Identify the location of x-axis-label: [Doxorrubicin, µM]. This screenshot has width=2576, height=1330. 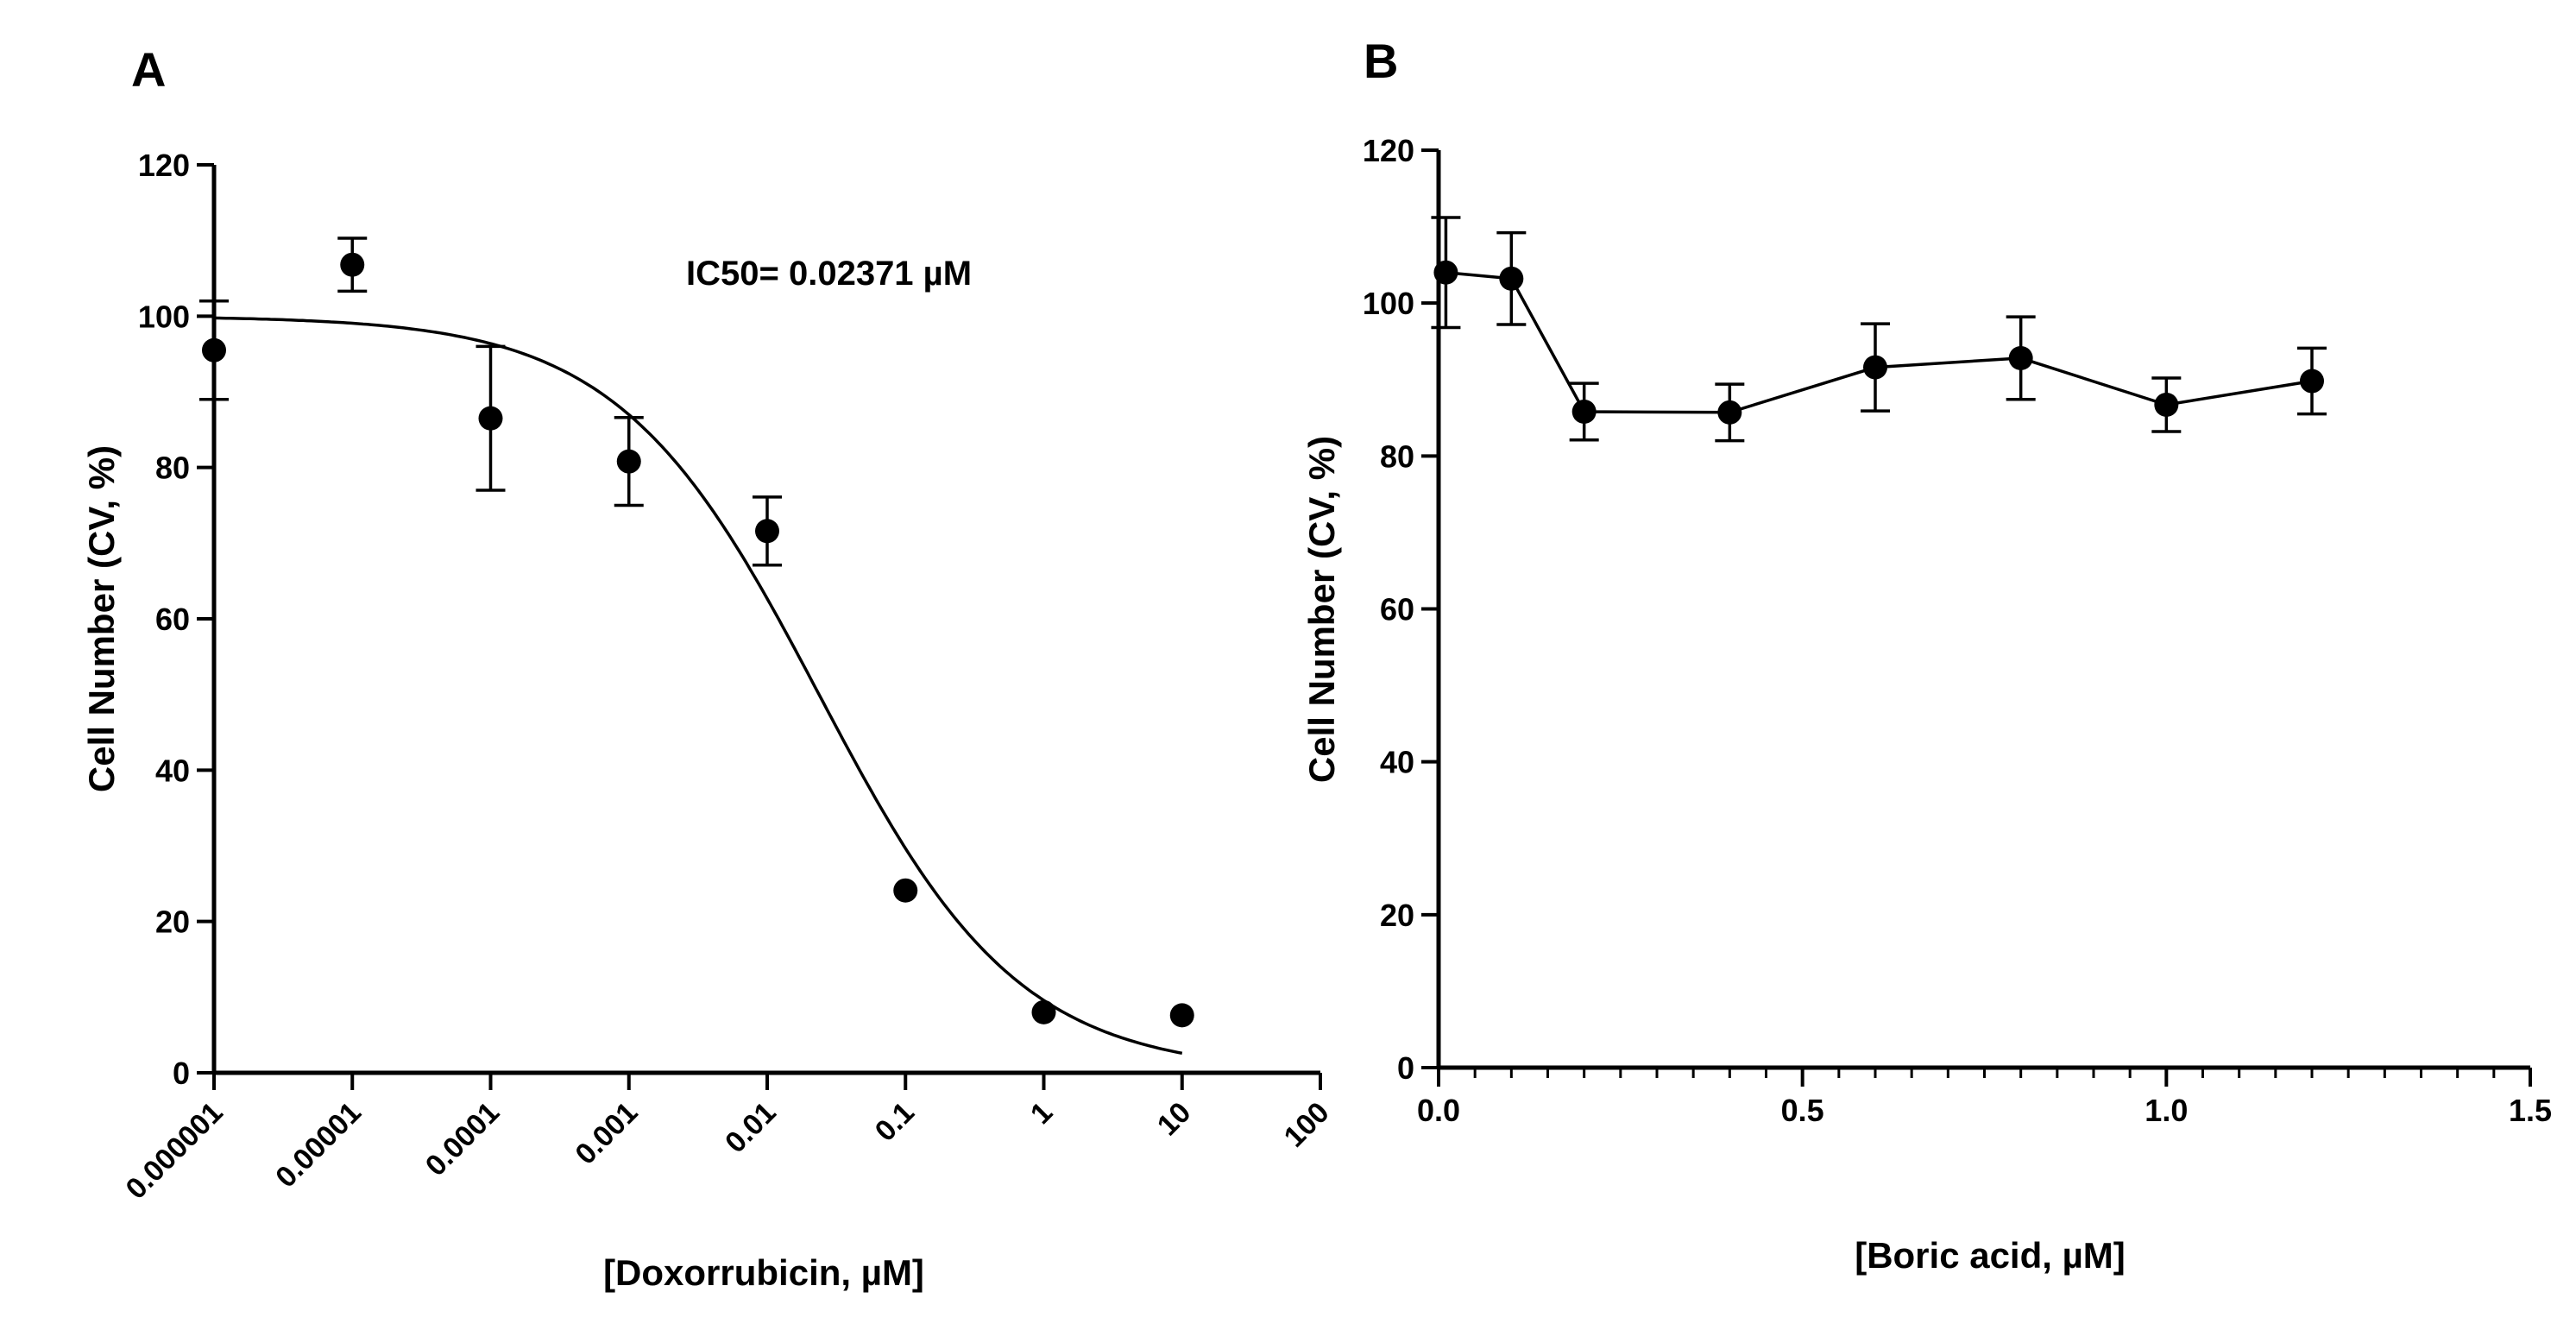
(764, 1272).